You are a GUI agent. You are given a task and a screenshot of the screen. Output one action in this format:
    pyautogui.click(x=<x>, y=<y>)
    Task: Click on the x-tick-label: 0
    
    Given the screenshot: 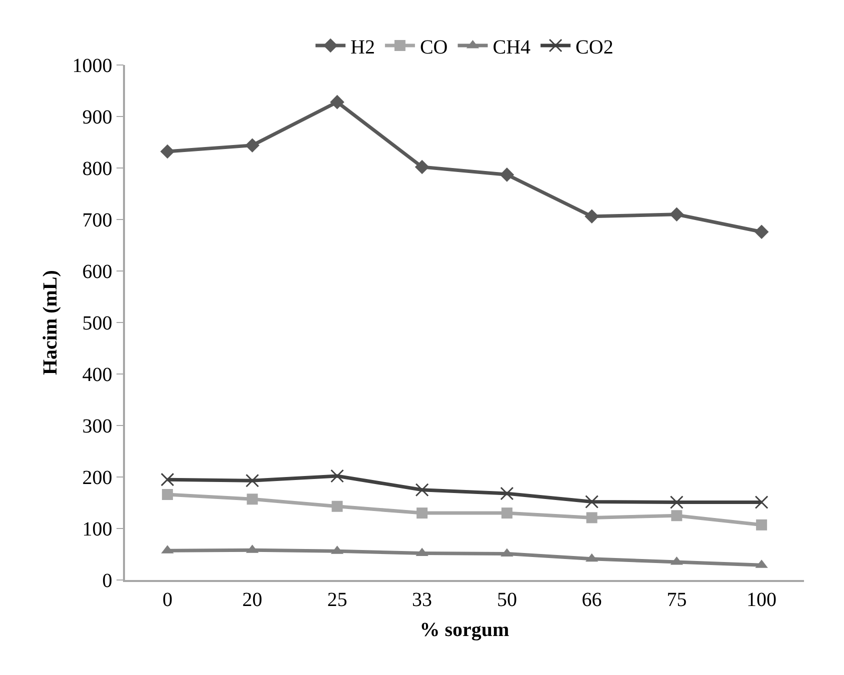 What is the action you would take?
    pyautogui.click(x=167, y=599)
    